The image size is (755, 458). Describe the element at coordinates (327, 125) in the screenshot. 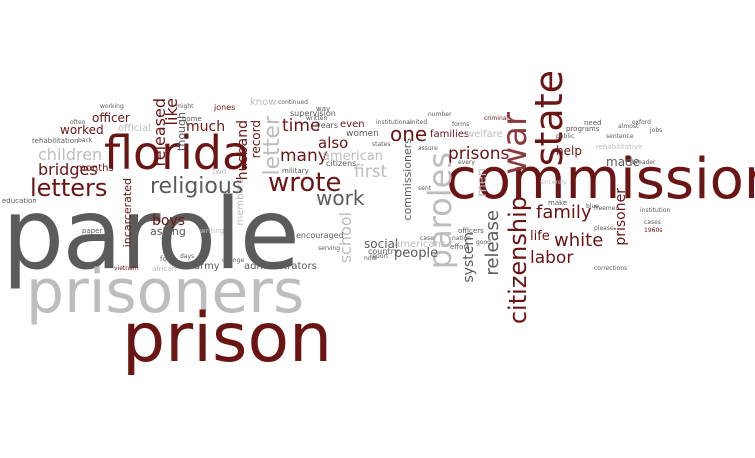

I see `word-years: years` at that location.